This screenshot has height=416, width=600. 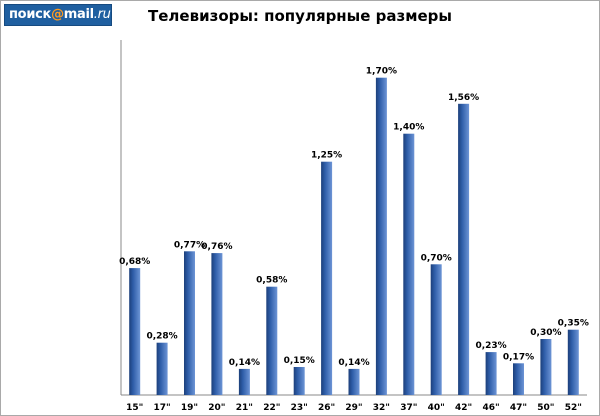 I want to click on x-tick-label: 29", so click(x=353, y=408).